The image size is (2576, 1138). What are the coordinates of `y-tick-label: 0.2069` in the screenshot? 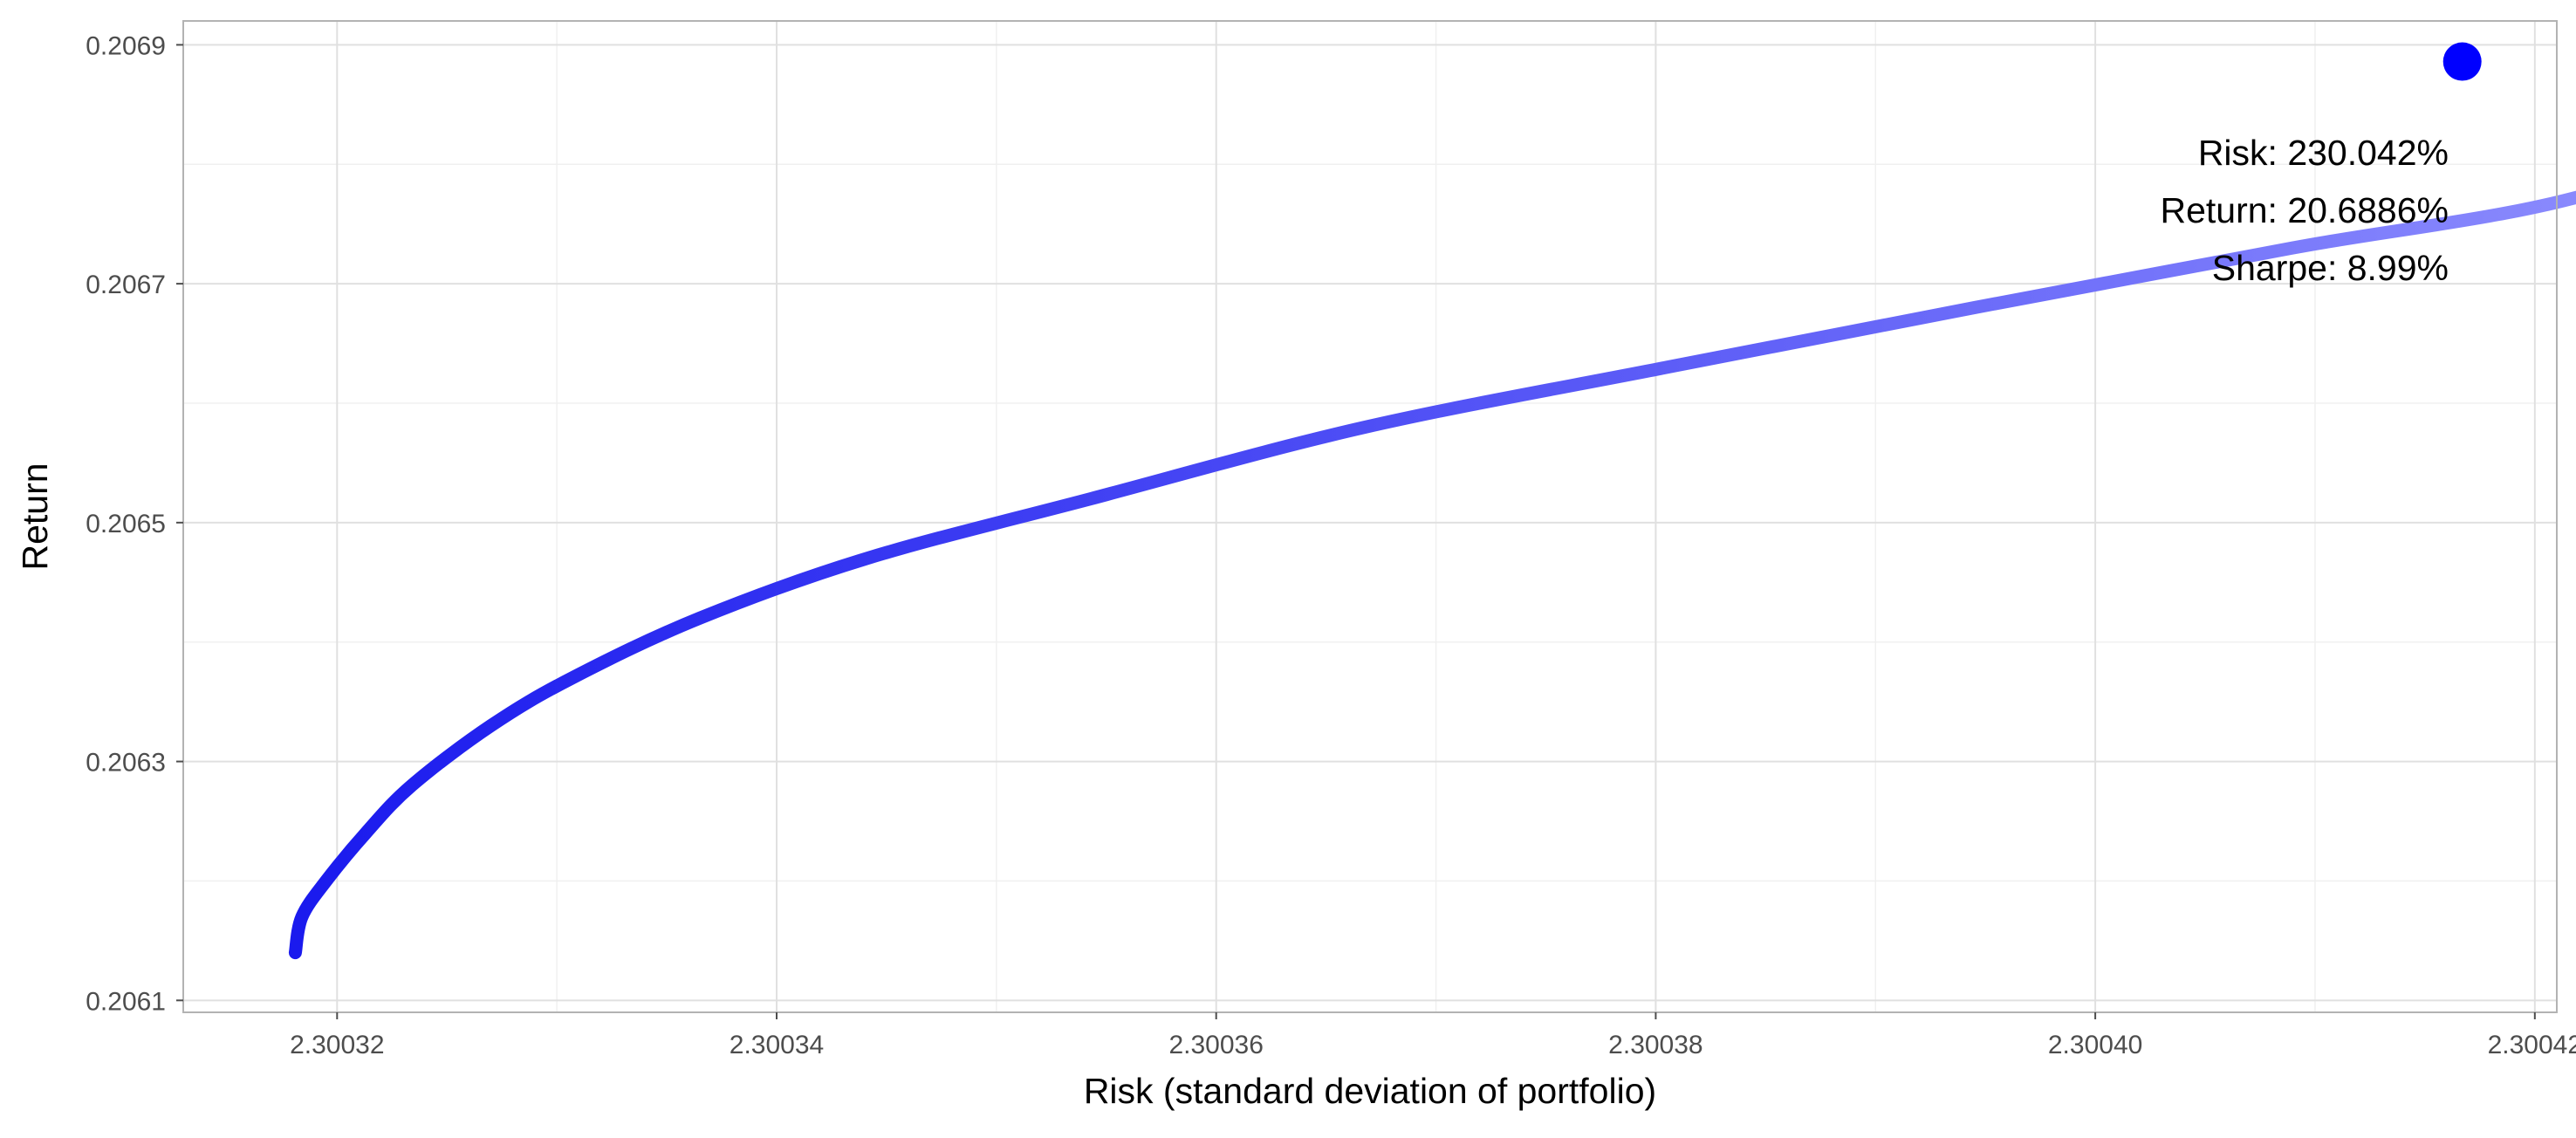 It's located at (126, 45).